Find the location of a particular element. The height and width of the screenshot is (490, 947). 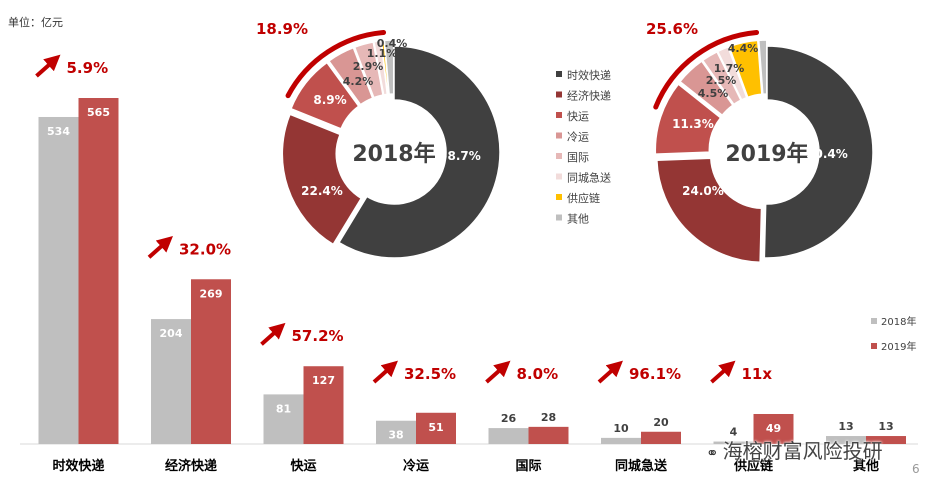

growth-label: 96.1% is located at coordinates (655, 374).